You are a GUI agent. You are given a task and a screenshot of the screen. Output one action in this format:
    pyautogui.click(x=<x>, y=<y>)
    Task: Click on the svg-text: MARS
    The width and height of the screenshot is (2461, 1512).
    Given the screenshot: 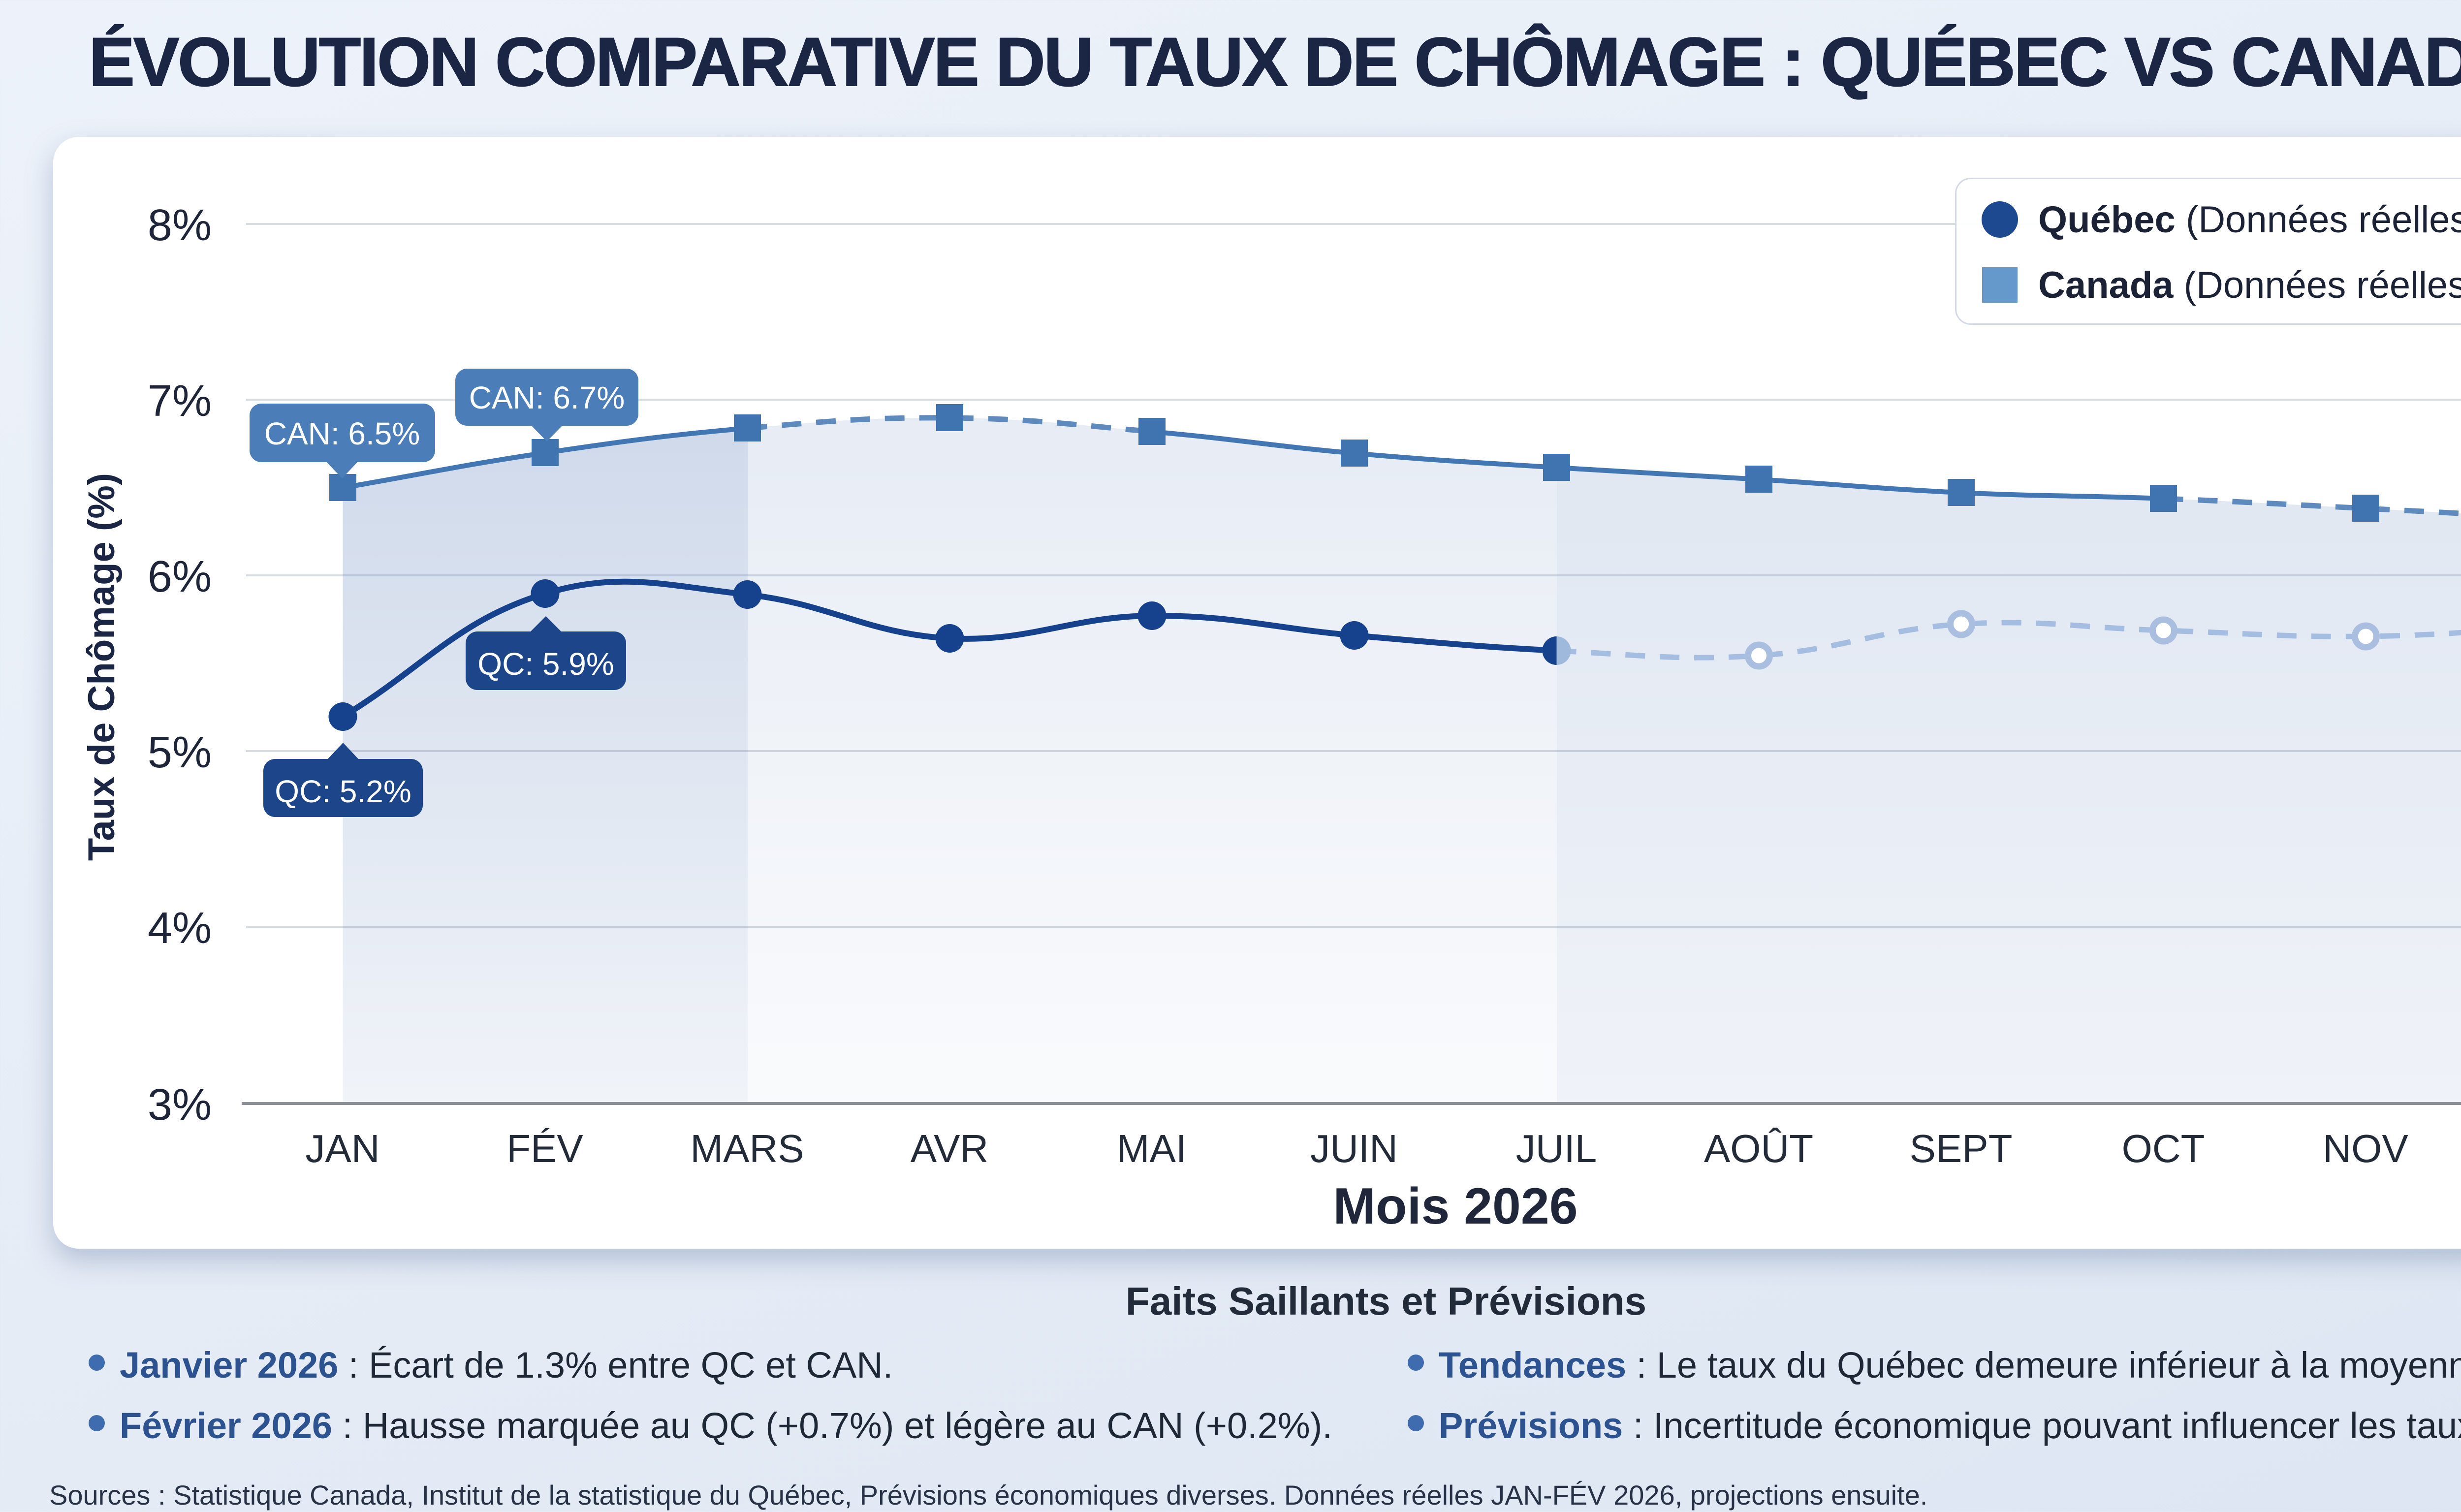 What is the action you would take?
    pyautogui.click(x=747, y=1148)
    